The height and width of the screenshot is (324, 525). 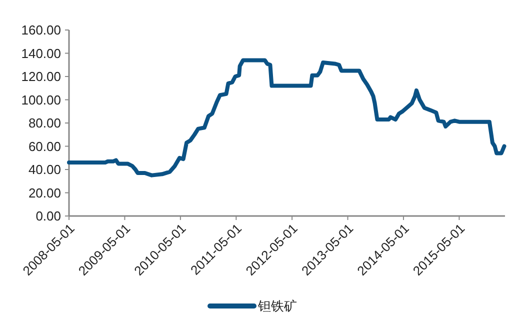 I want to click on y-tick-label: 100.00, so click(x=41, y=100).